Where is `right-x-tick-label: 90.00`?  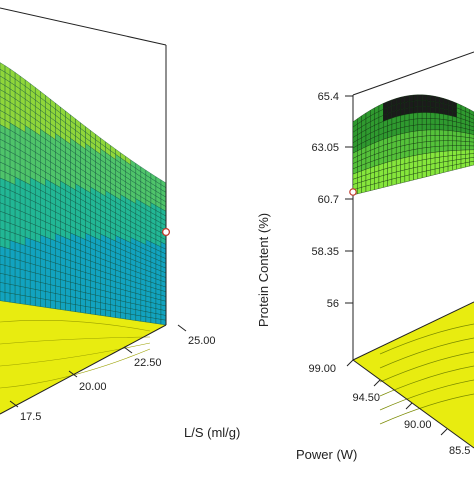
right-x-tick-label: 90.00 is located at coordinates (418, 425).